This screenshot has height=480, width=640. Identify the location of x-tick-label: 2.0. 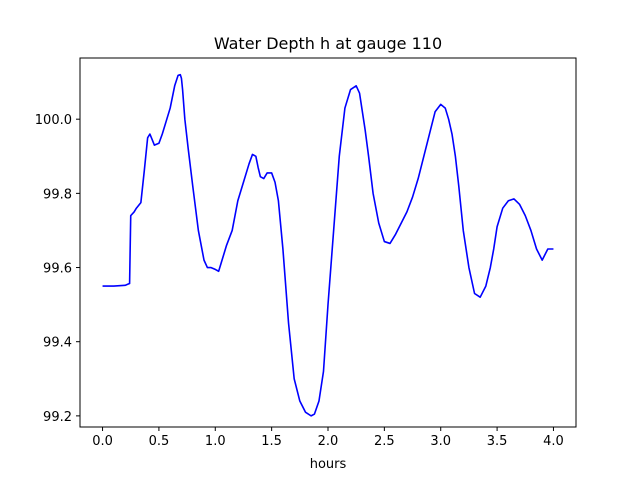
(328, 441).